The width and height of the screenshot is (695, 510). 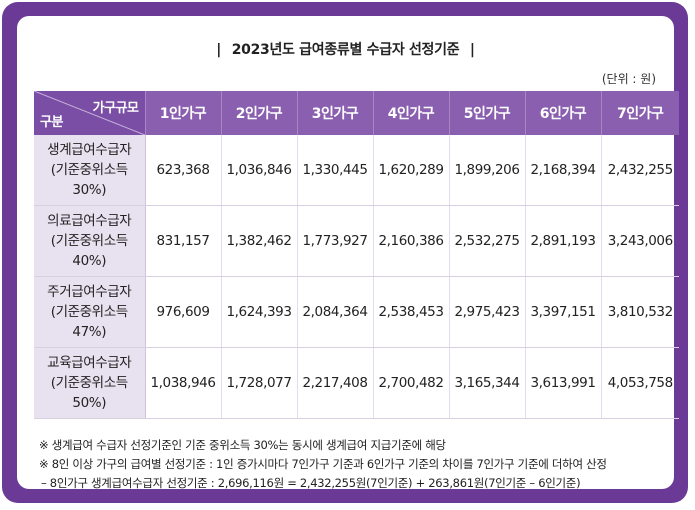 What do you see at coordinates (563, 241) in the screenshot?
I see `table-cell: 2,891,193` at bounding box center [563, 241].